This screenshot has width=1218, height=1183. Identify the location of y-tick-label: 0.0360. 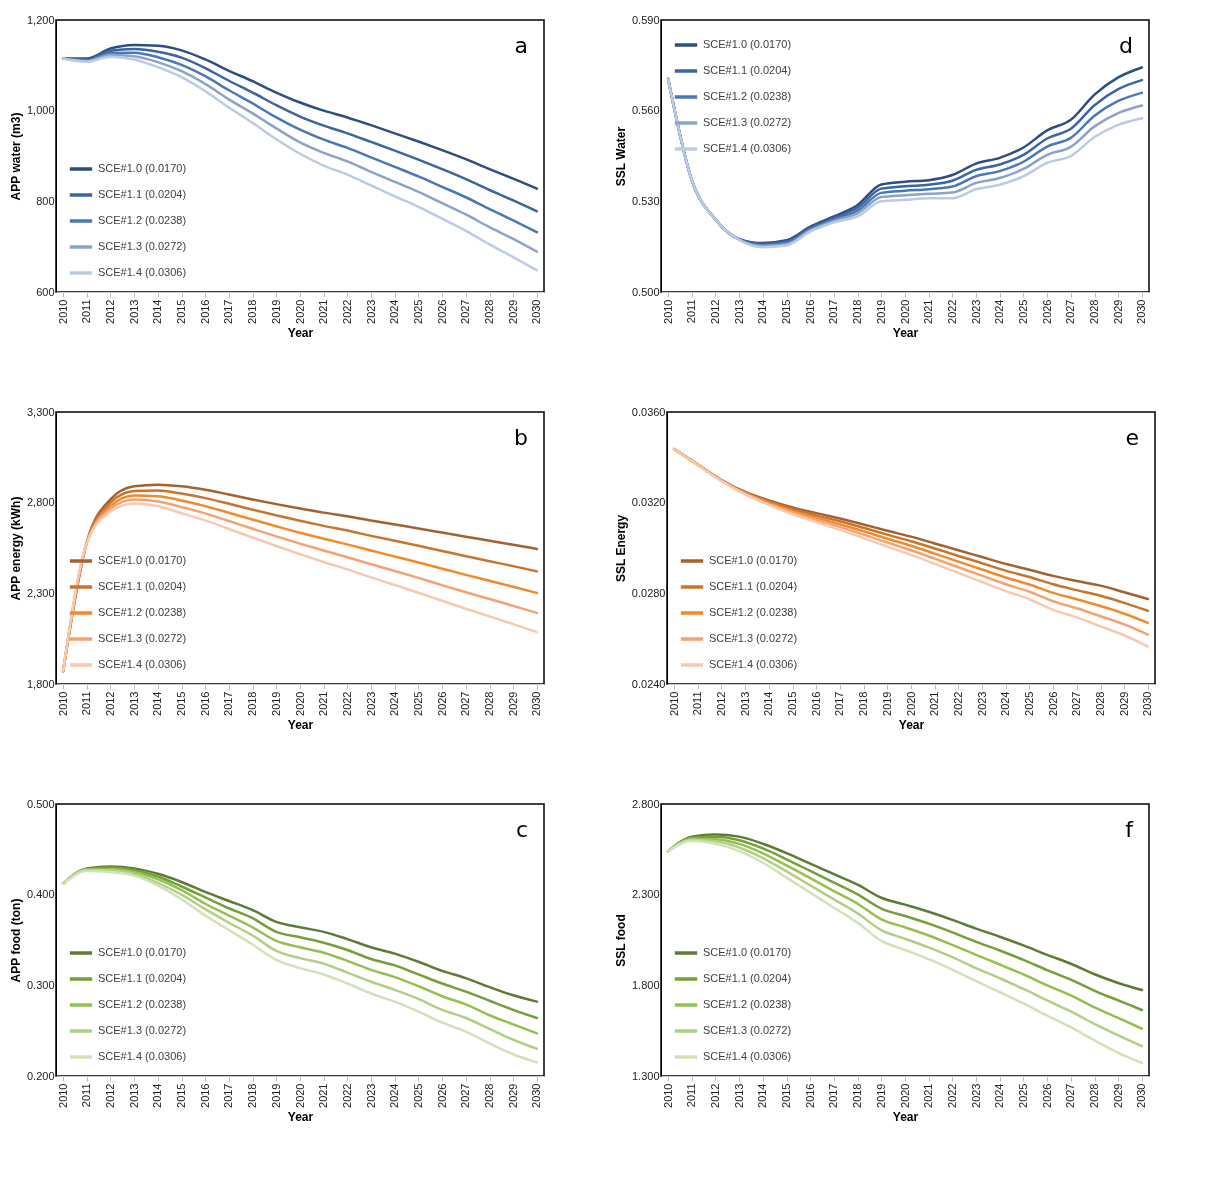
(648, 411).